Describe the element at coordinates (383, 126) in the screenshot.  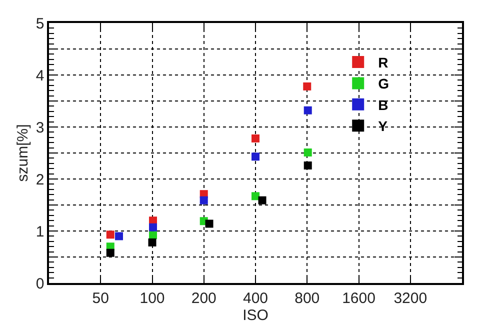
I see `legend-label: Y` at that location.